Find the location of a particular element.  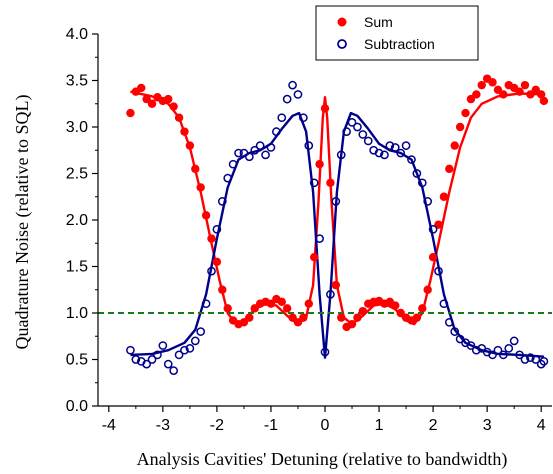

x-tick-label: -4 is located at coordinates (109, 425).